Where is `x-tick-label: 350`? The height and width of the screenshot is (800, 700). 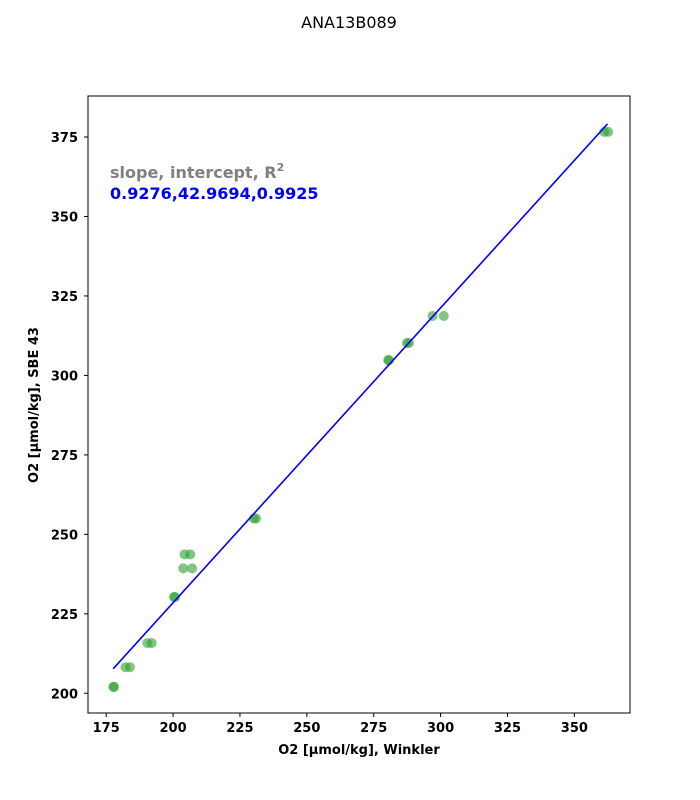
x-tick-label: 350 is located at coordinates (574, 728).